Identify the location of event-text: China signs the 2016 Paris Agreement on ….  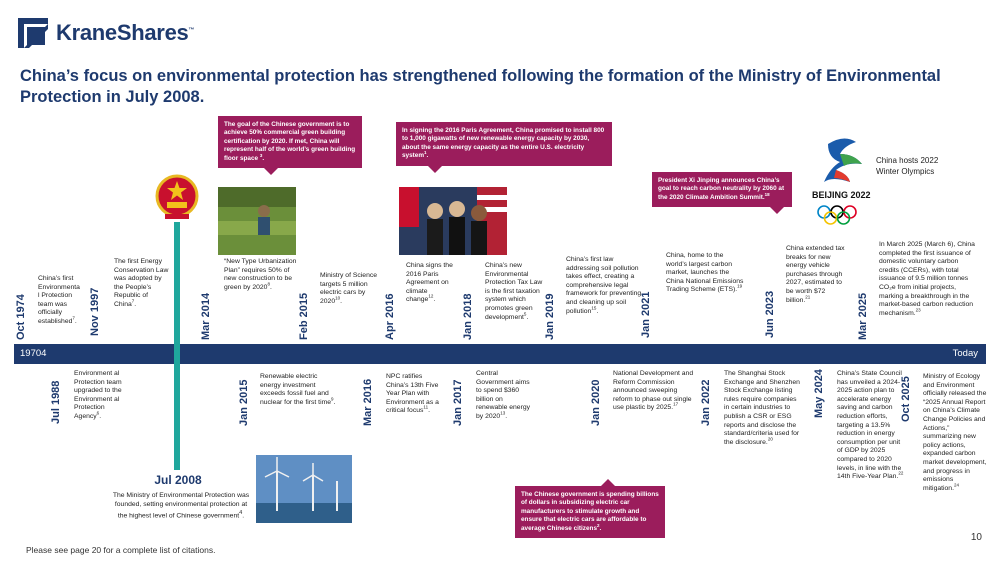
(429, 283).